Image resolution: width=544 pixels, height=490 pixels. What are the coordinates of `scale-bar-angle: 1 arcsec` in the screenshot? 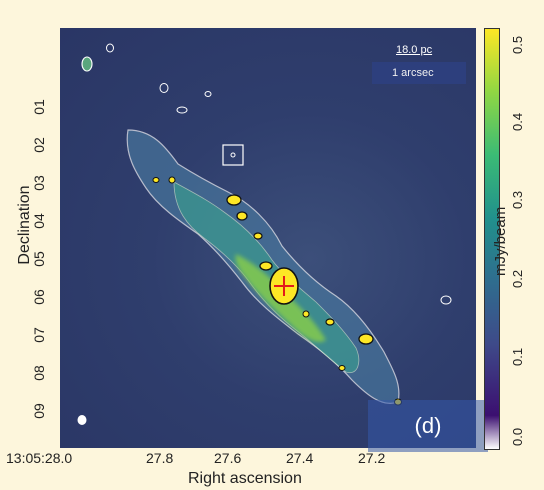 It's located at (413, 73).